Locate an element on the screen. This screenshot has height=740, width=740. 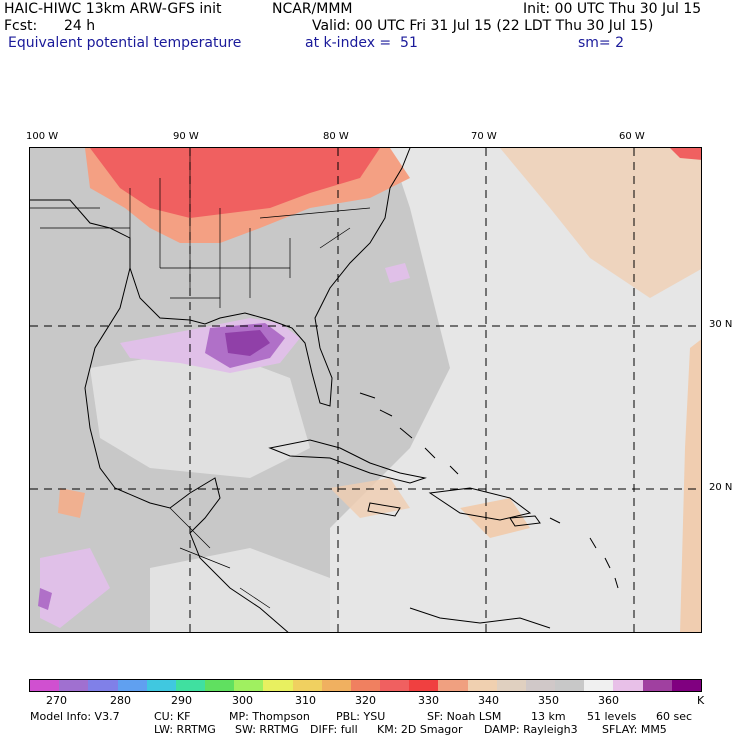
colorbar-label-310: 310 is located at coordinates (305, 700).